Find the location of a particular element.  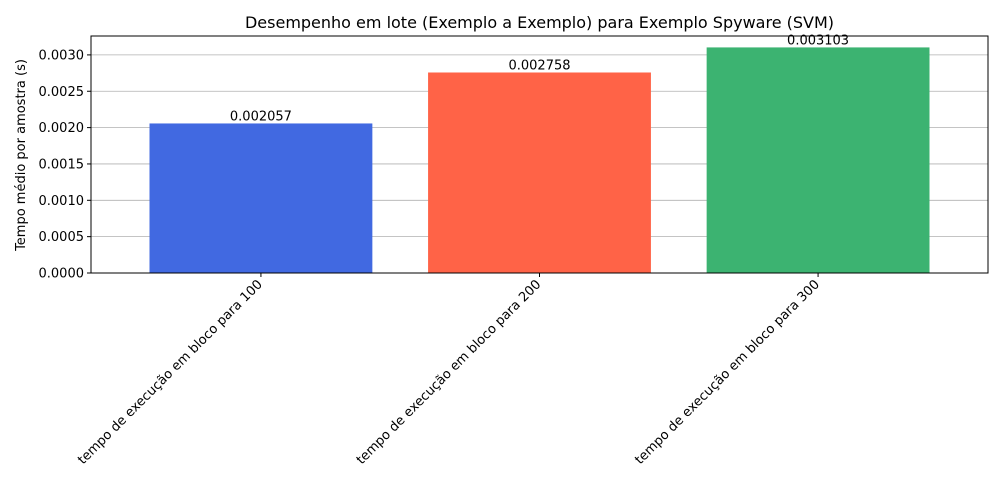

bar-value-label: 0.002758 is located at coordinates (539, 65).